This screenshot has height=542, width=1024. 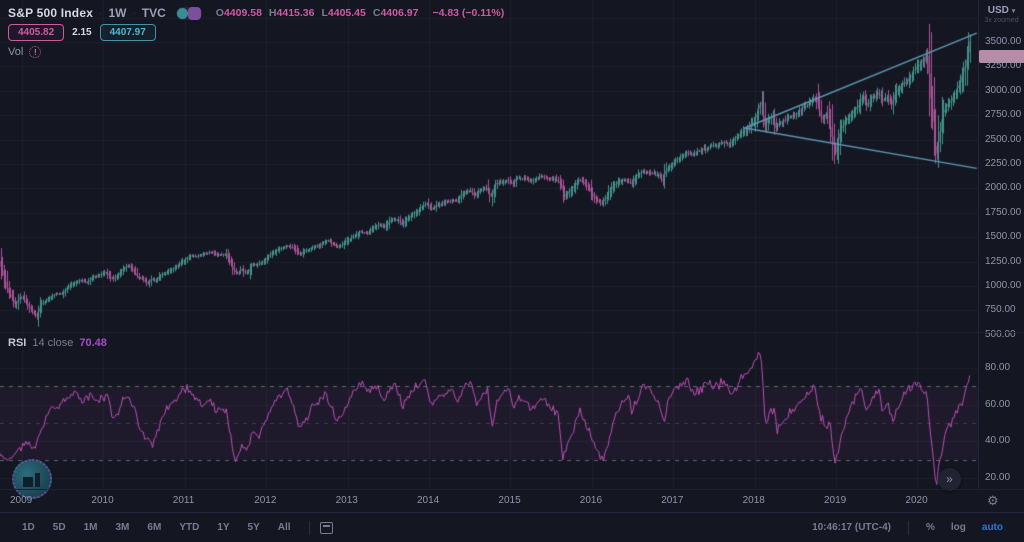 What do you see at coordinates (153, 13) in the screenshot?
I see `exchange-label: TVC` at bounding box center [153, 13].